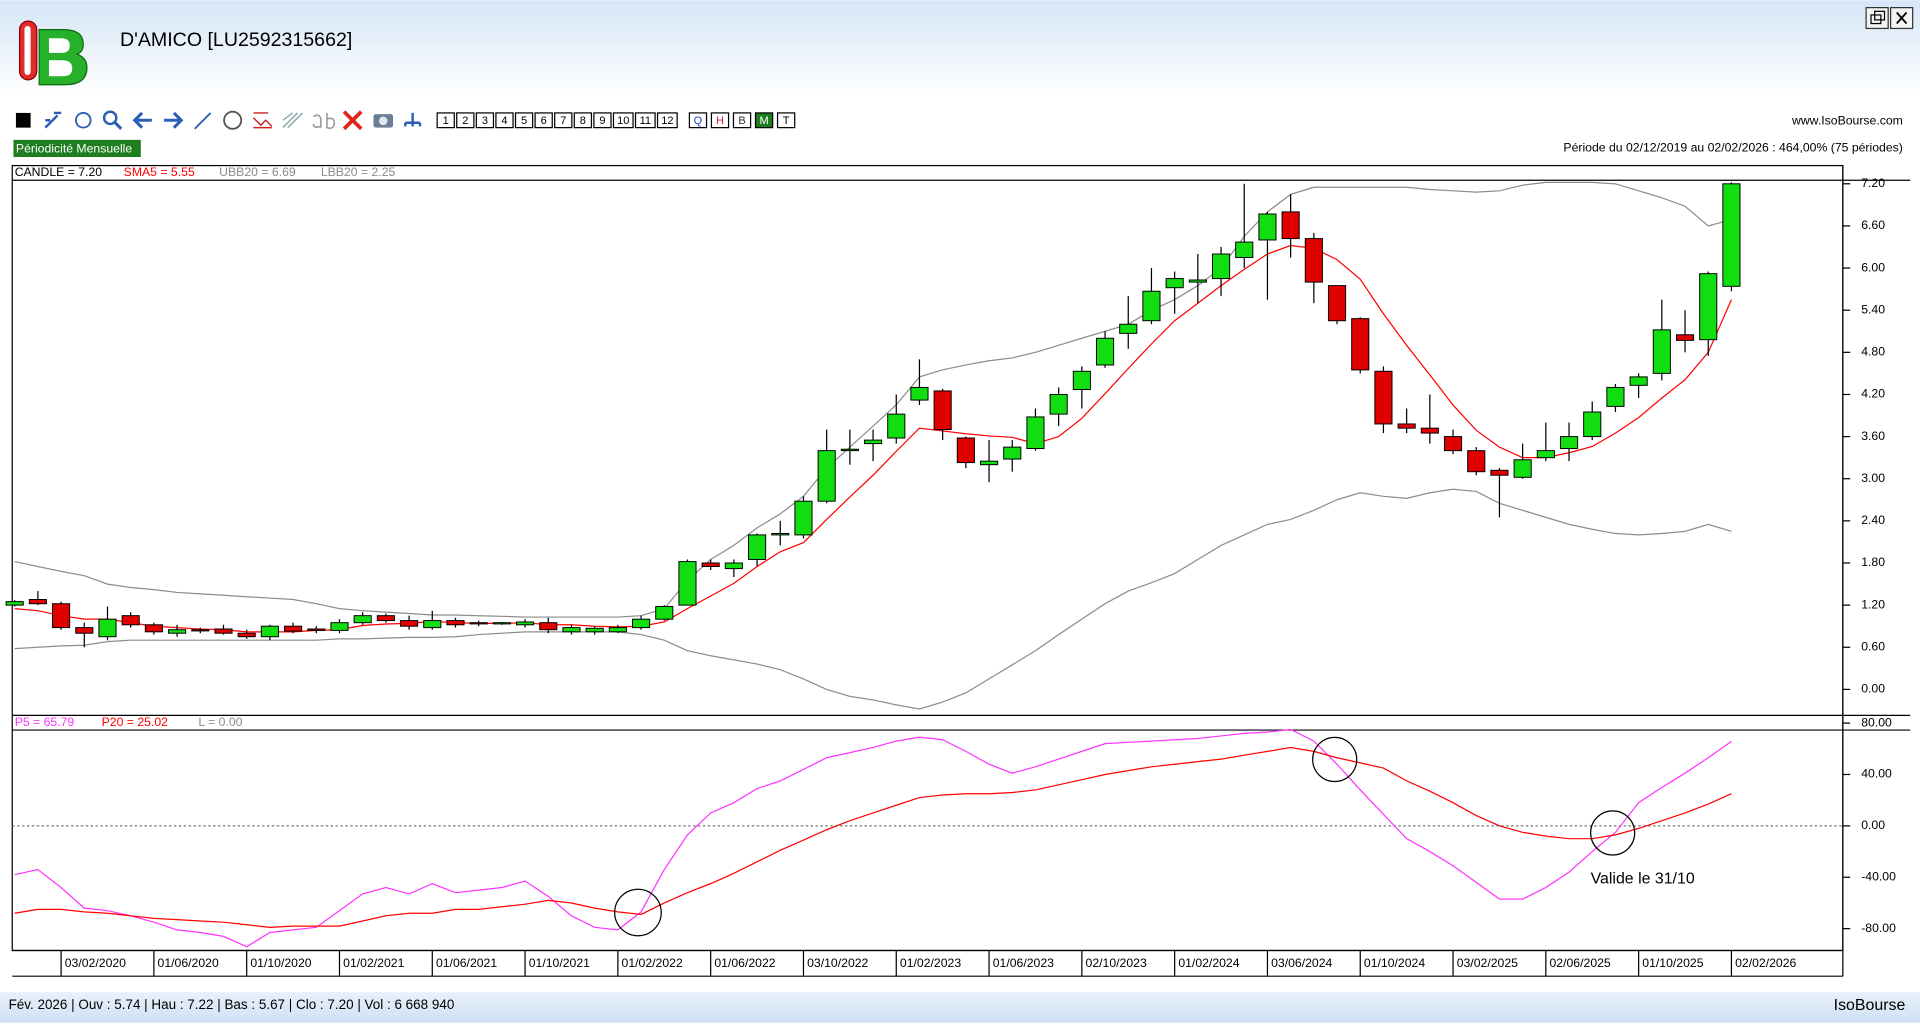  Describe the element at coordinates (233, 120) in the screenshot. I see `circle-tool` at that location.